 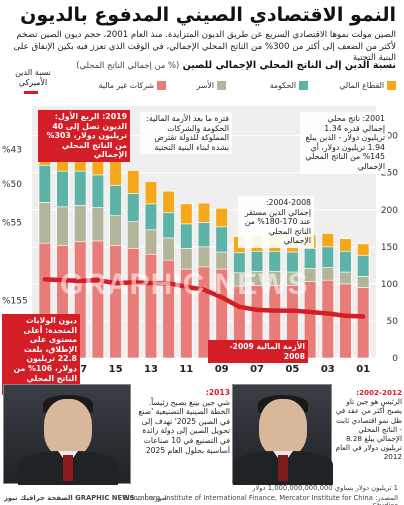 What do you see at coordinates (105, 498) in the screenshot?
I see `footer-brand-en: GRAPHIC NEWS` at bounding box center [105, 498].